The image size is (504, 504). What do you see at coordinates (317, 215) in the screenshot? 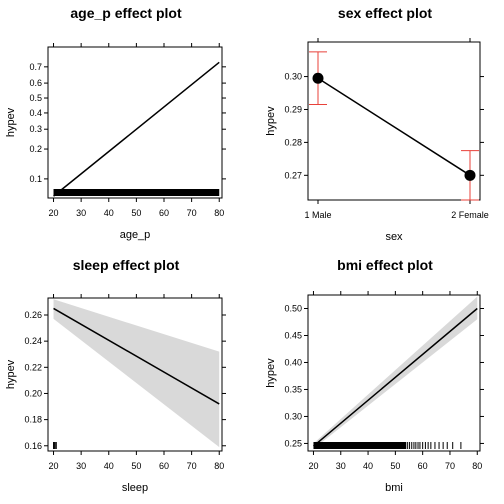
I see `x-tick-label: 1 Male` at bounding box center [317, 215].